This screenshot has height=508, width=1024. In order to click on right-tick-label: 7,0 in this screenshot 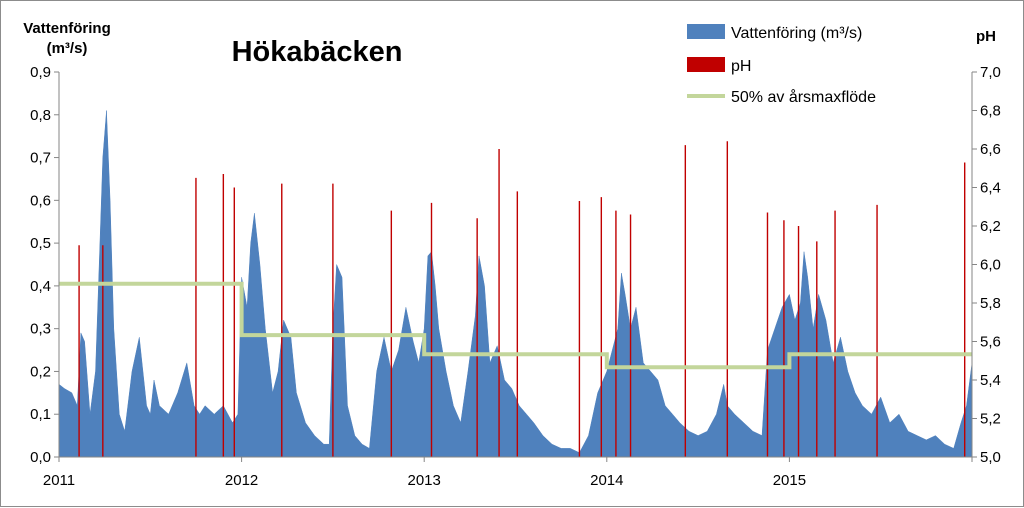, I will do `click(990, 72)`.